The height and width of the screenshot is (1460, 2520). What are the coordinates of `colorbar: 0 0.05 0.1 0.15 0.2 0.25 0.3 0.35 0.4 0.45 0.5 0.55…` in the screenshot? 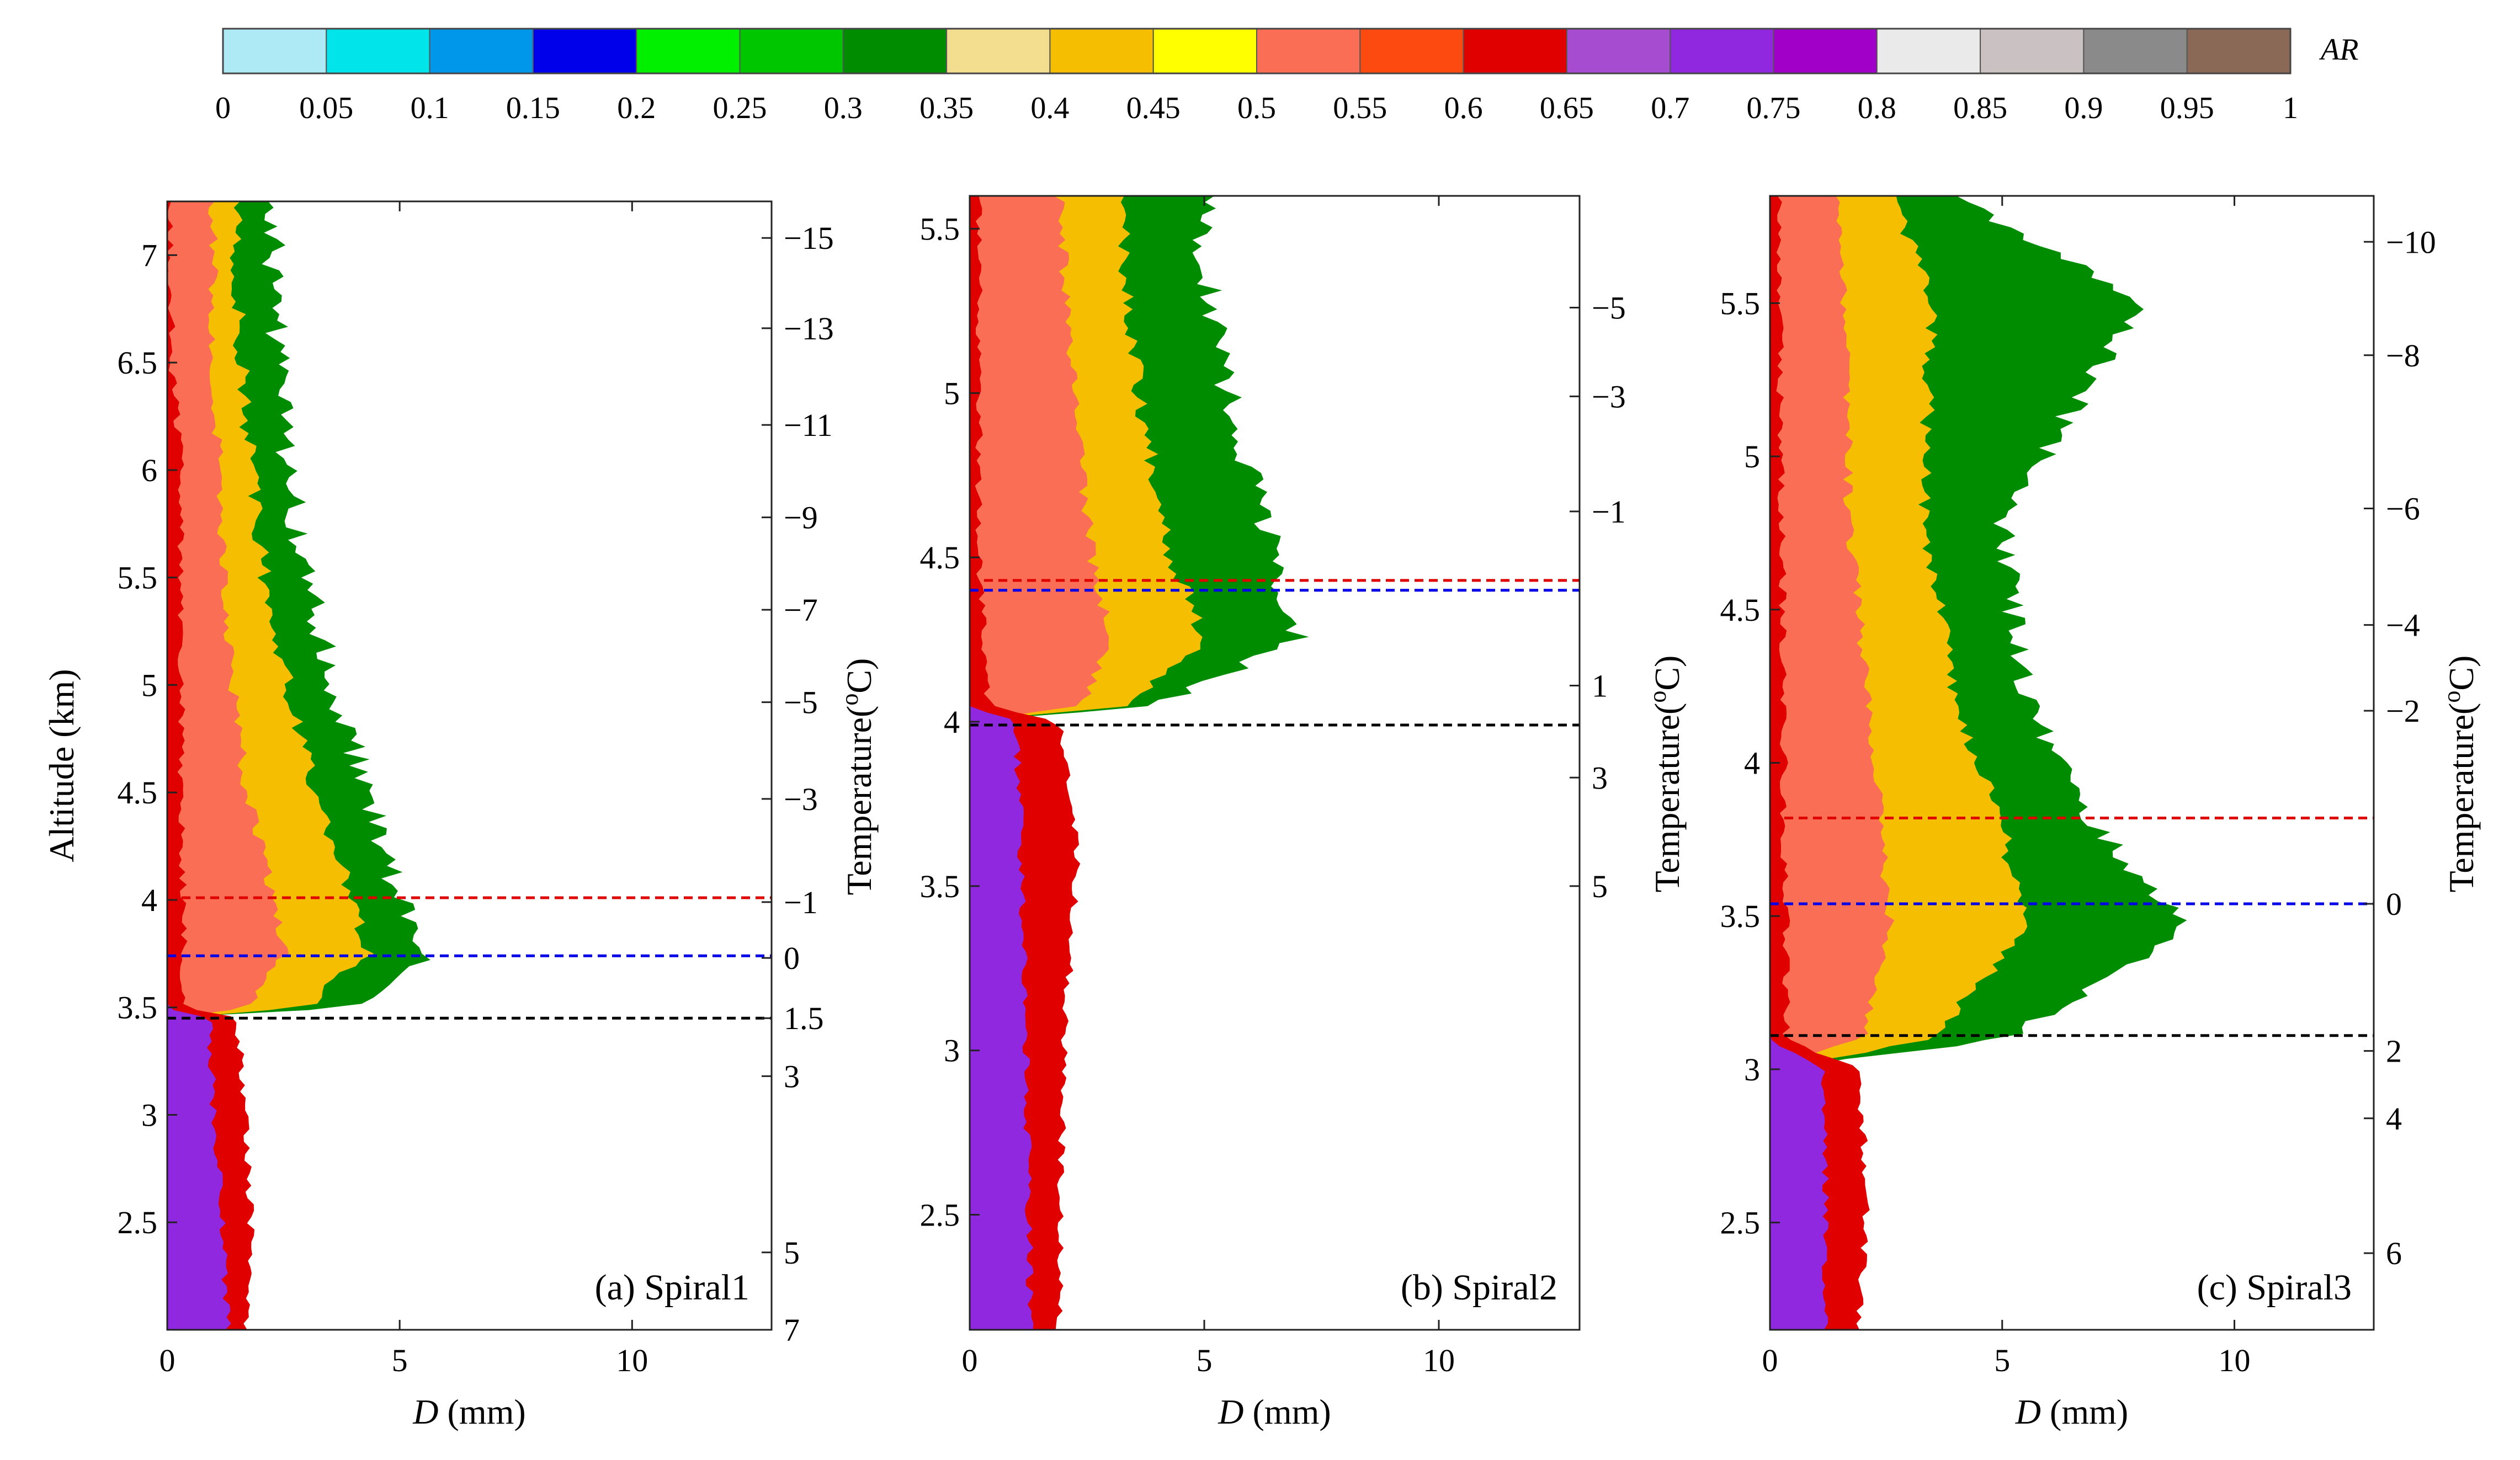 It's located at (1287, 76).